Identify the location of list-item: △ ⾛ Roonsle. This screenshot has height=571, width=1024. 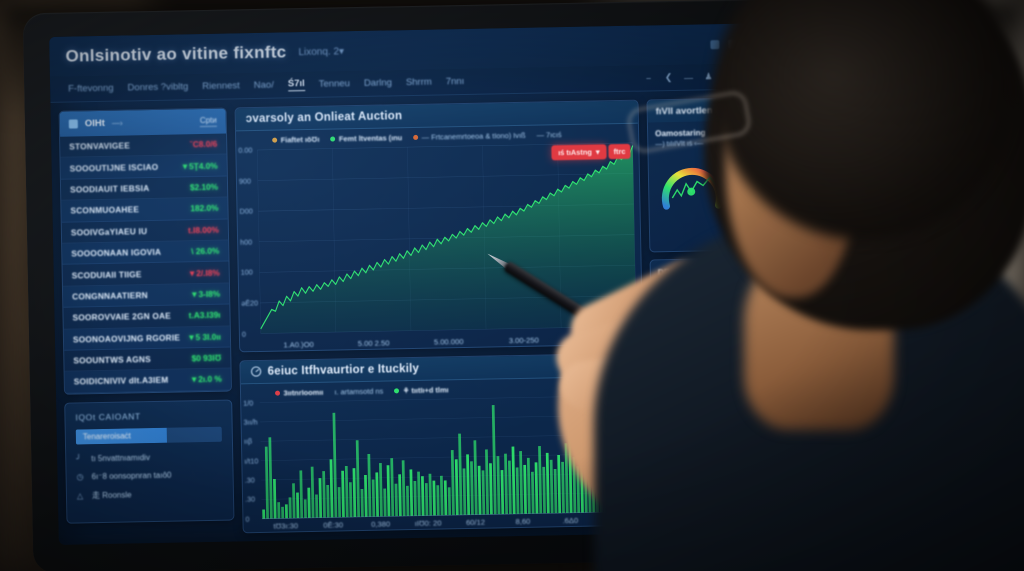
(150, 494).